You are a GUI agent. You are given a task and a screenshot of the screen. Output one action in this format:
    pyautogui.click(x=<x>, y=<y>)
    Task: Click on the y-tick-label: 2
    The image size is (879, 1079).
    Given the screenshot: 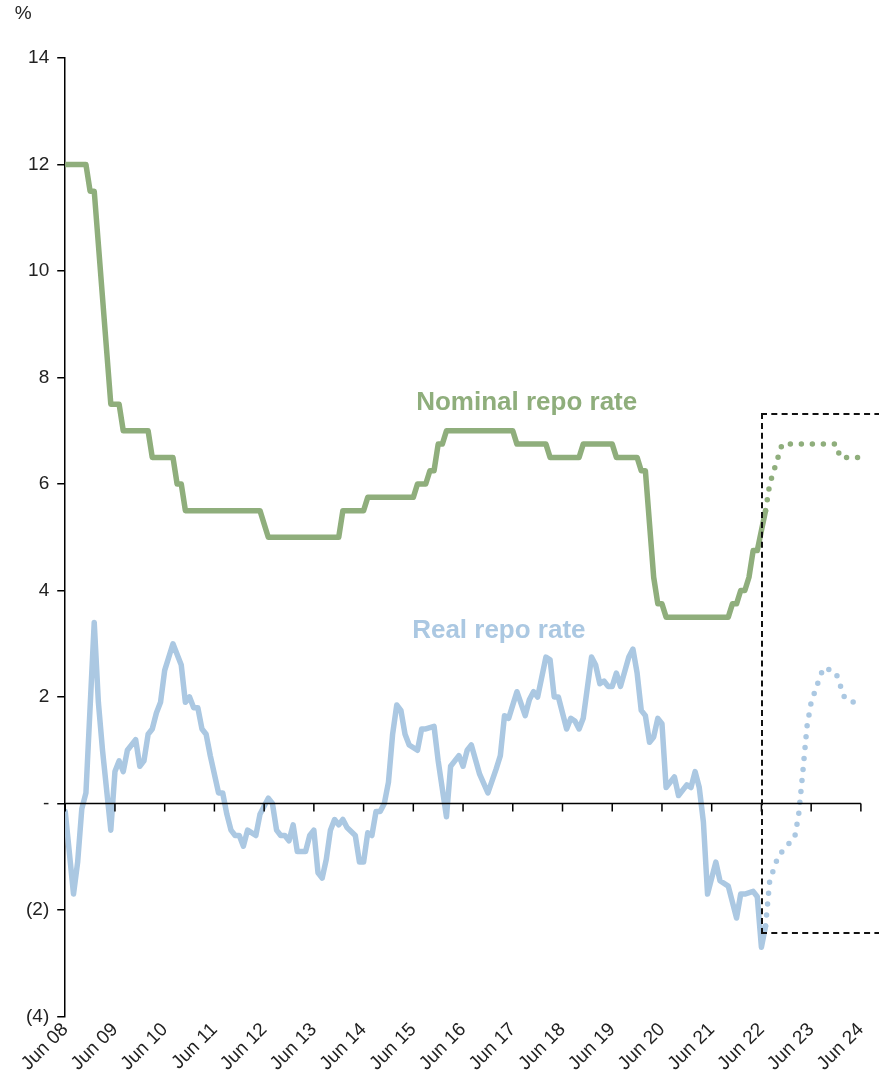 What is the action you would take?
    pyautogui.click(x=44, y=696)
    